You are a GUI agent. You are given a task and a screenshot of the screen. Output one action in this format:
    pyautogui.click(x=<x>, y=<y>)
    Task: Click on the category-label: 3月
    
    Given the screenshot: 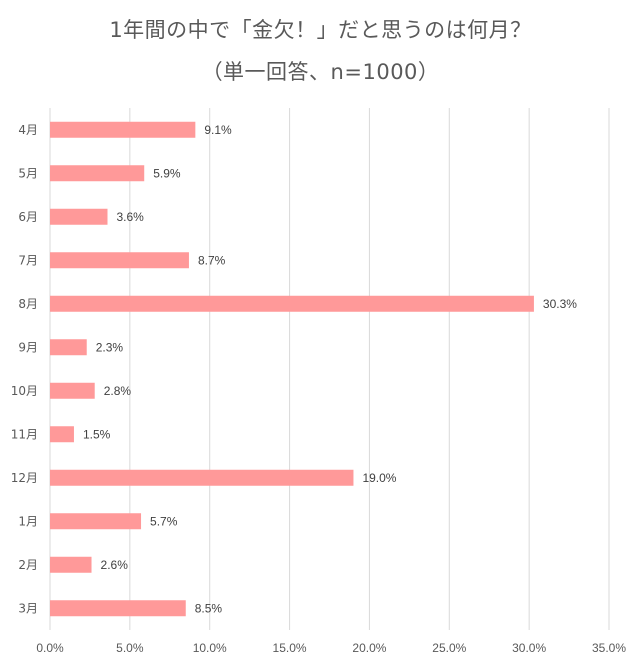 What is the action you would take?
    pyautogui.click(x=28, y=608)
    